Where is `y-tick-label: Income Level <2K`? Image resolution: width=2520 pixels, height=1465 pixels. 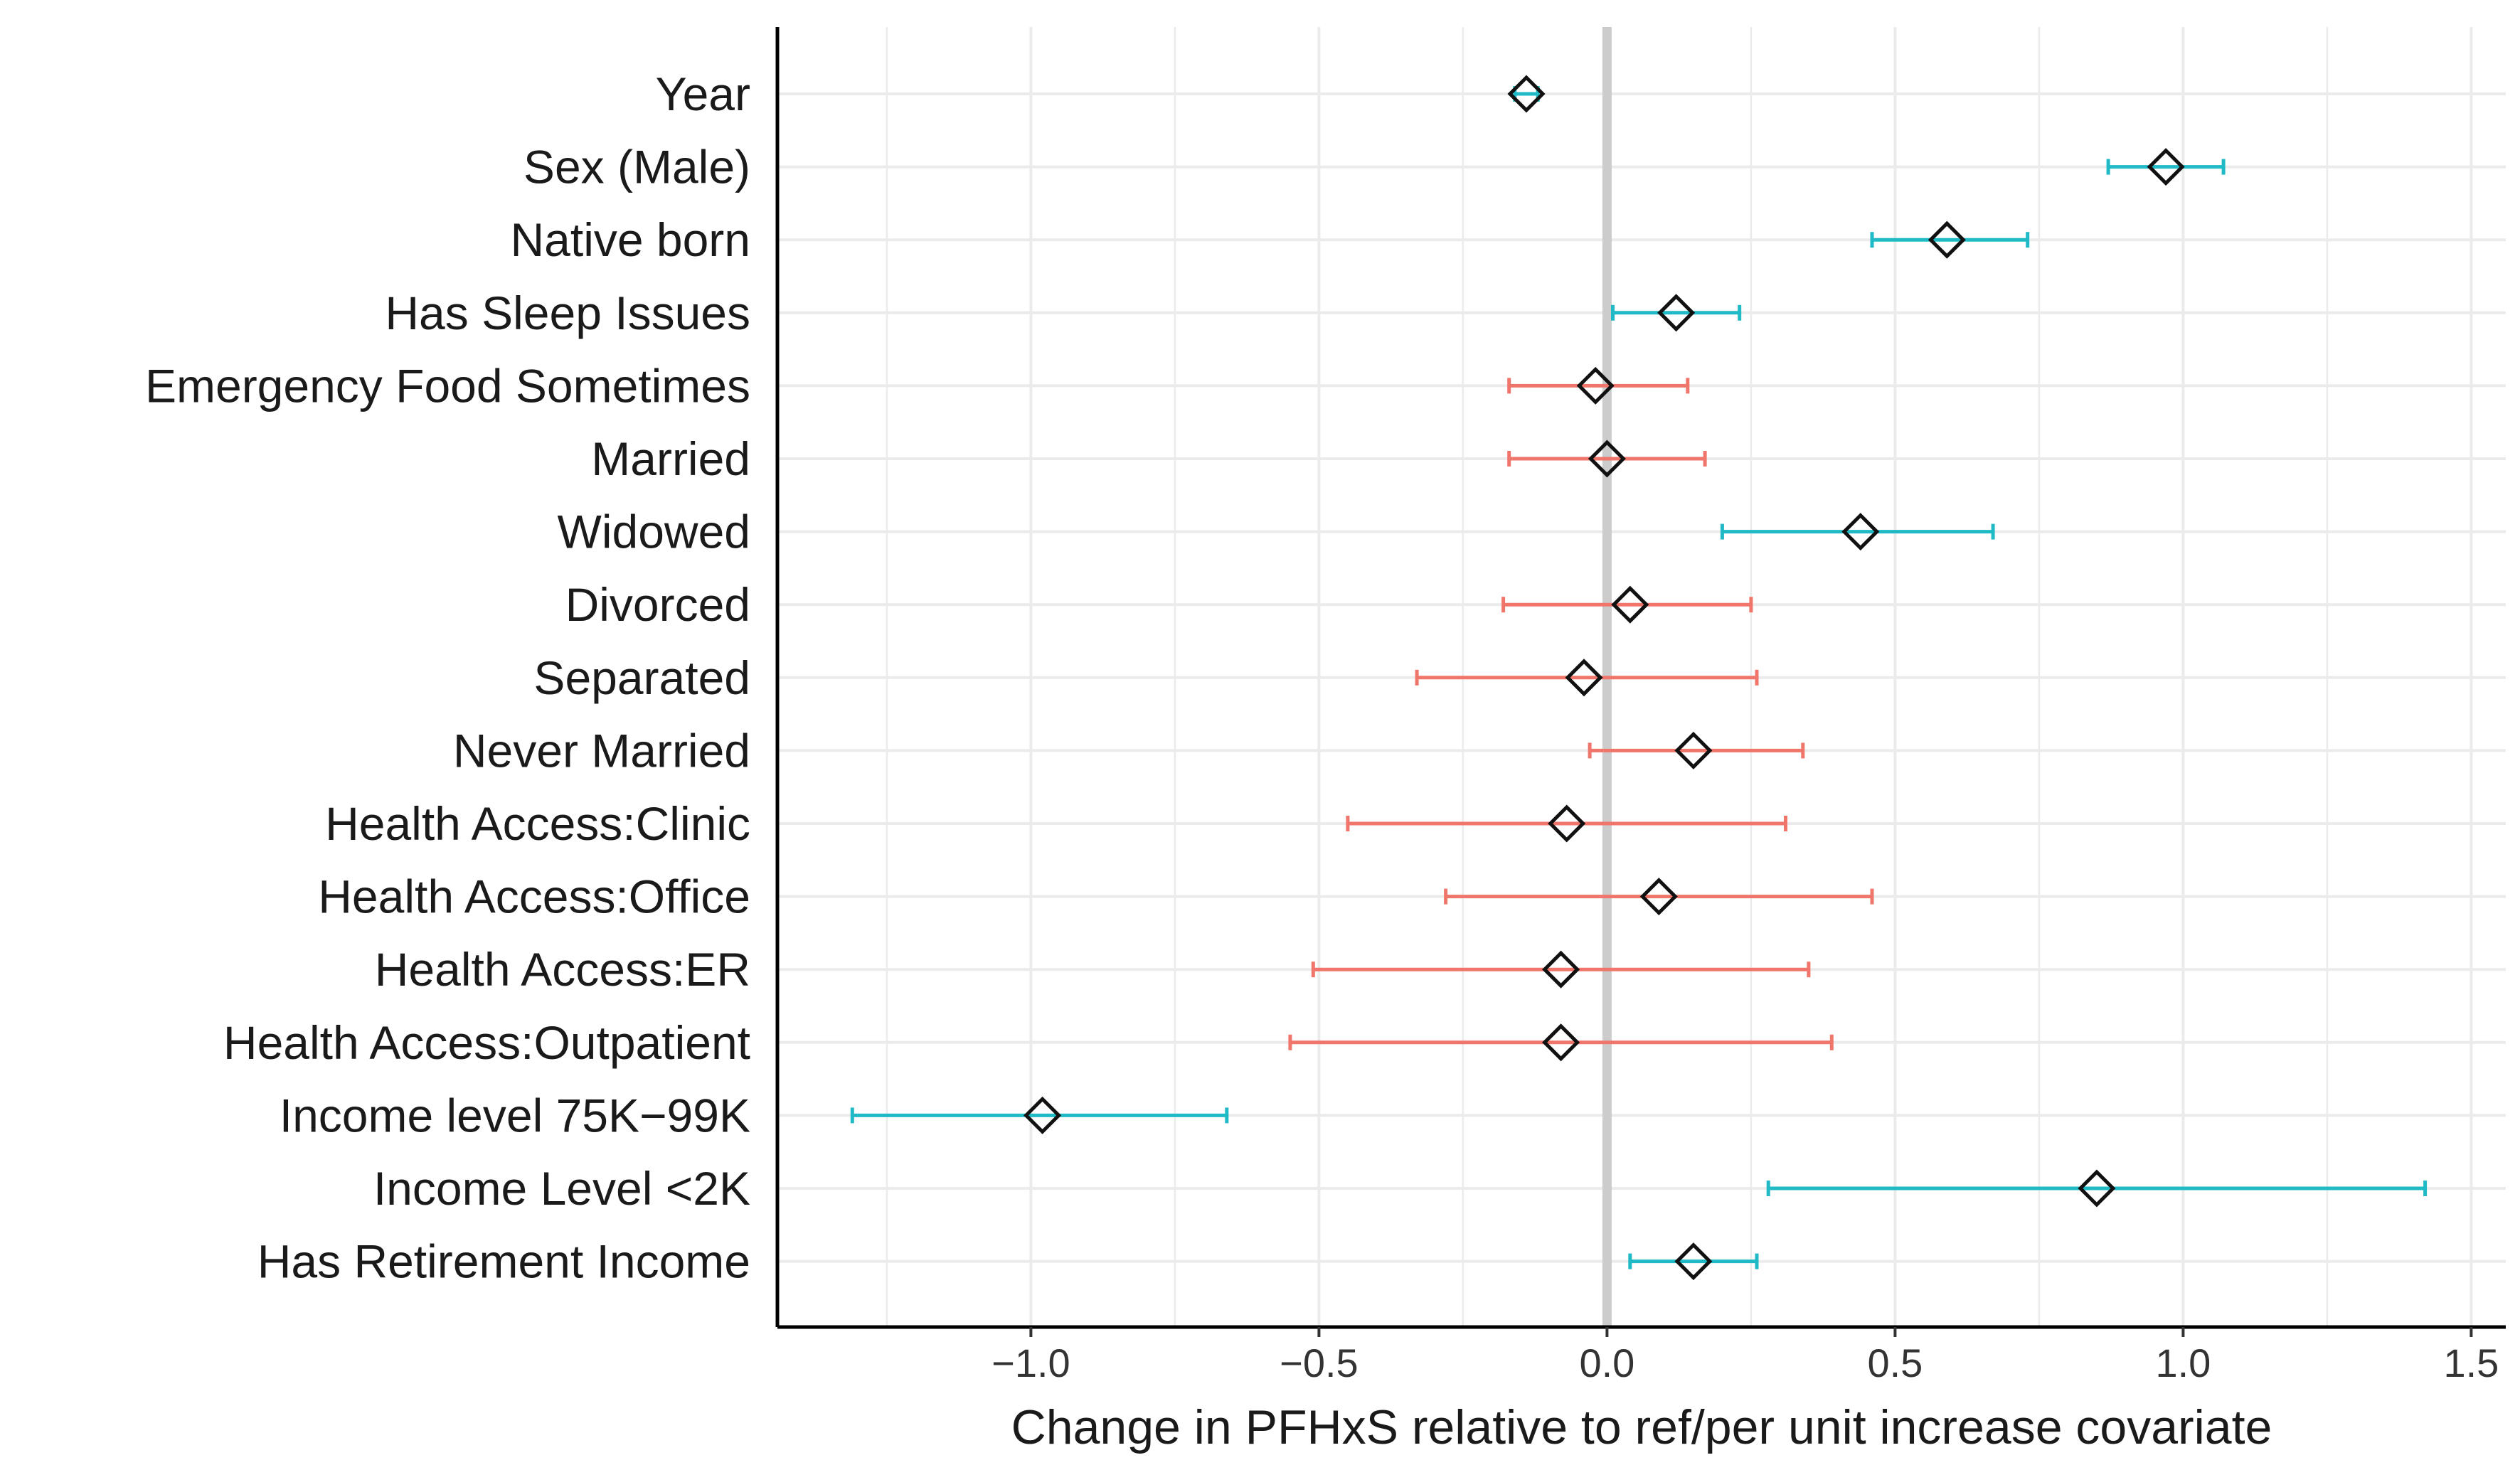
y-tick-label: Income Level <2K is located at coordinates (561, 1189).